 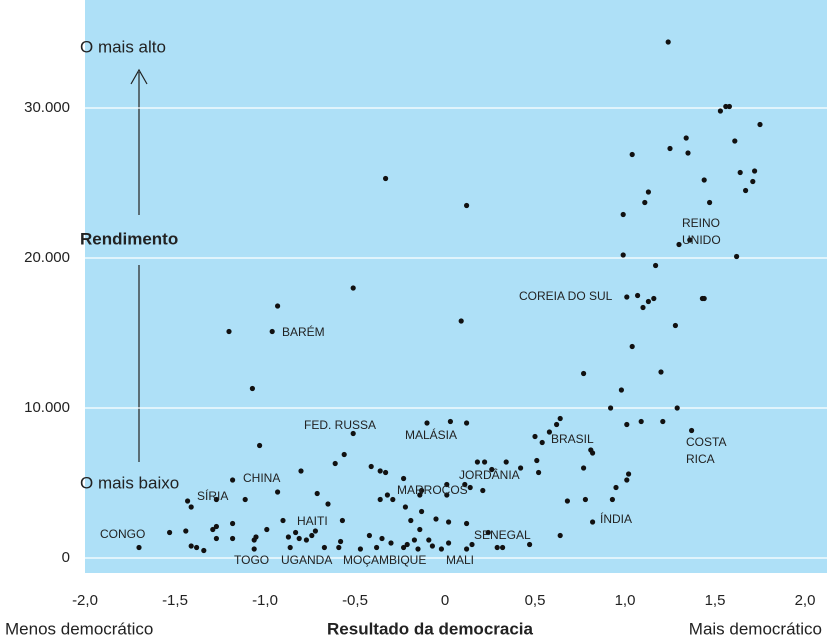 What do you see at coordinates (706, 442) in the screenshot?
I see `country-label: COSTA` at bounding box center [706, 442].